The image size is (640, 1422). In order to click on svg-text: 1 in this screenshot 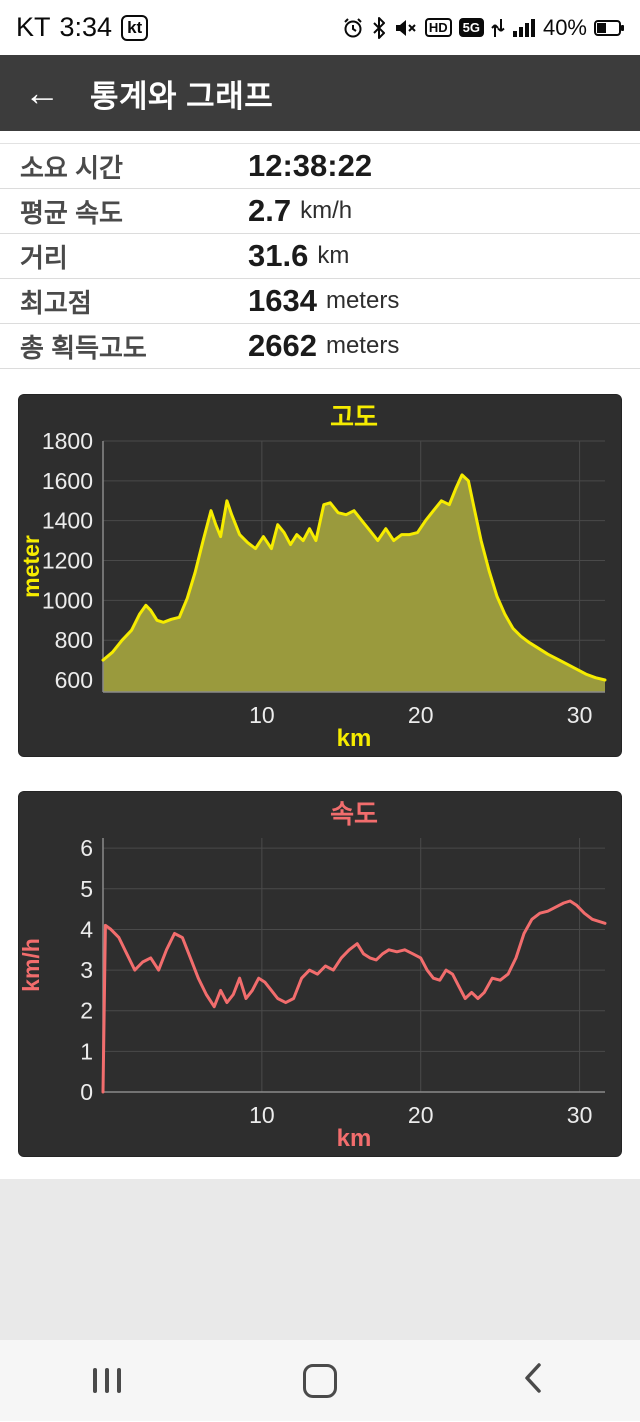, I will do `click(86, 1051)`.